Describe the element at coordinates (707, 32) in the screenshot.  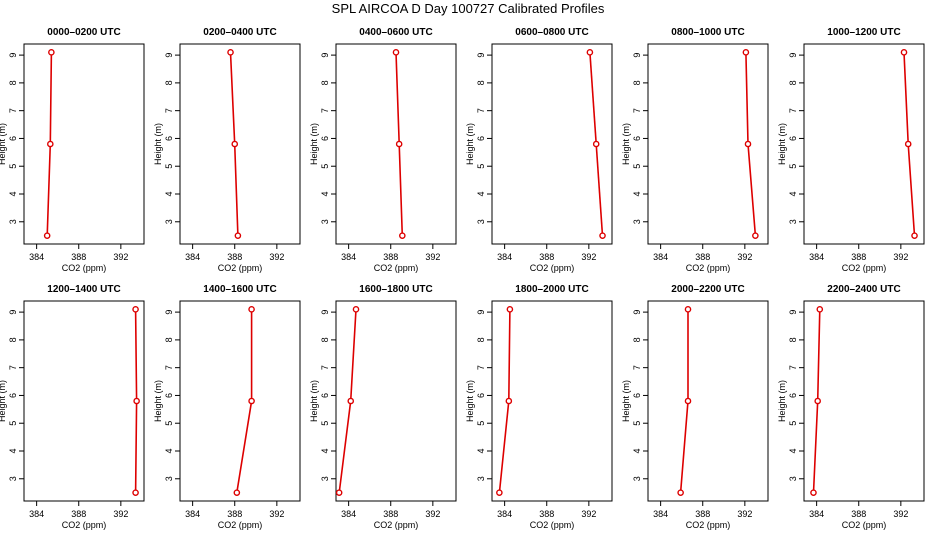
I see `panel-title: 0800–1000 UTC` at that location.